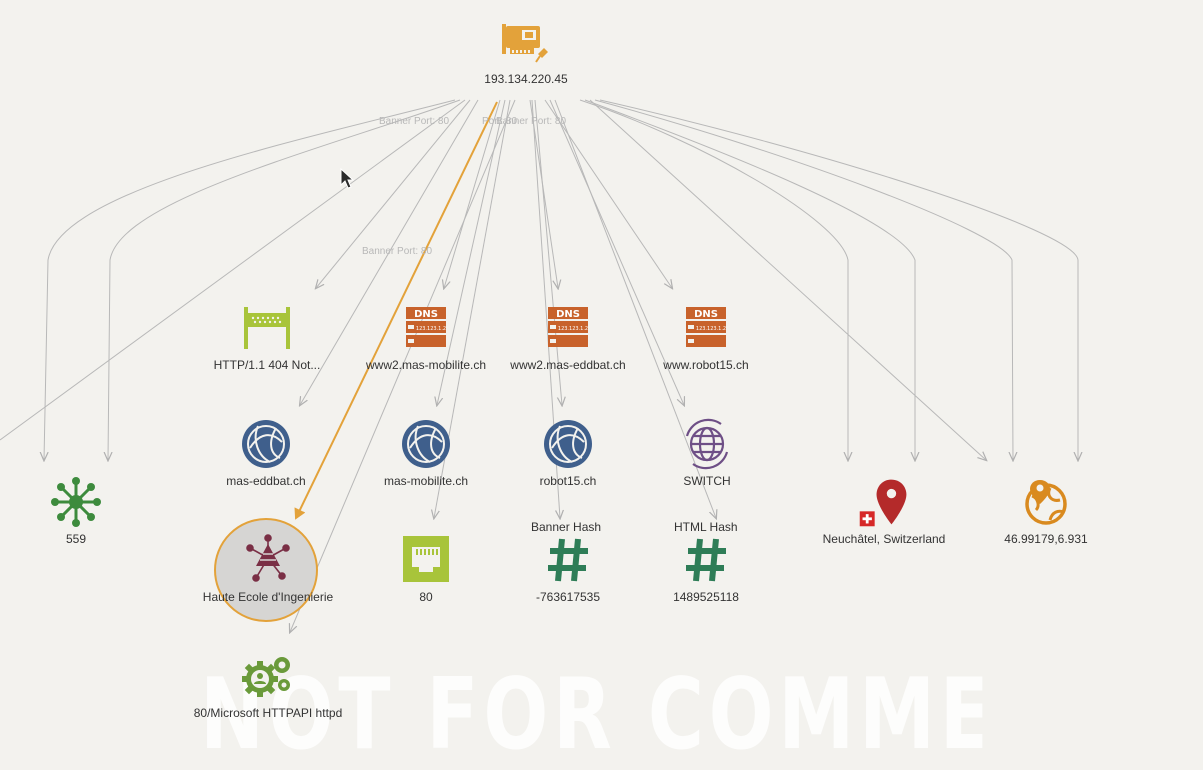 This screenshot has width=1203, height=770. What do you see at coordinates (500, 121) in the screenshot?
I see `edge-label: Port: 80` at bounding box center [500, 121].